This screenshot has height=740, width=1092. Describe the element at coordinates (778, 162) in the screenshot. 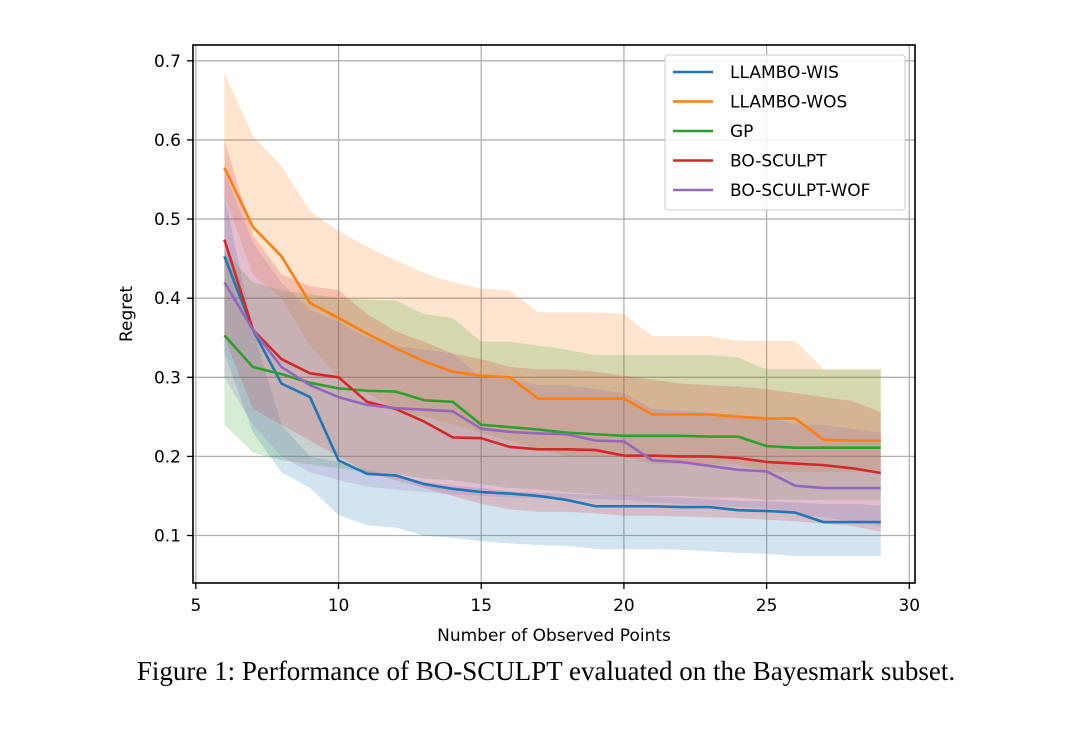

I see `legend-label-bo-sculpt: BO-SCULPT` at that location.